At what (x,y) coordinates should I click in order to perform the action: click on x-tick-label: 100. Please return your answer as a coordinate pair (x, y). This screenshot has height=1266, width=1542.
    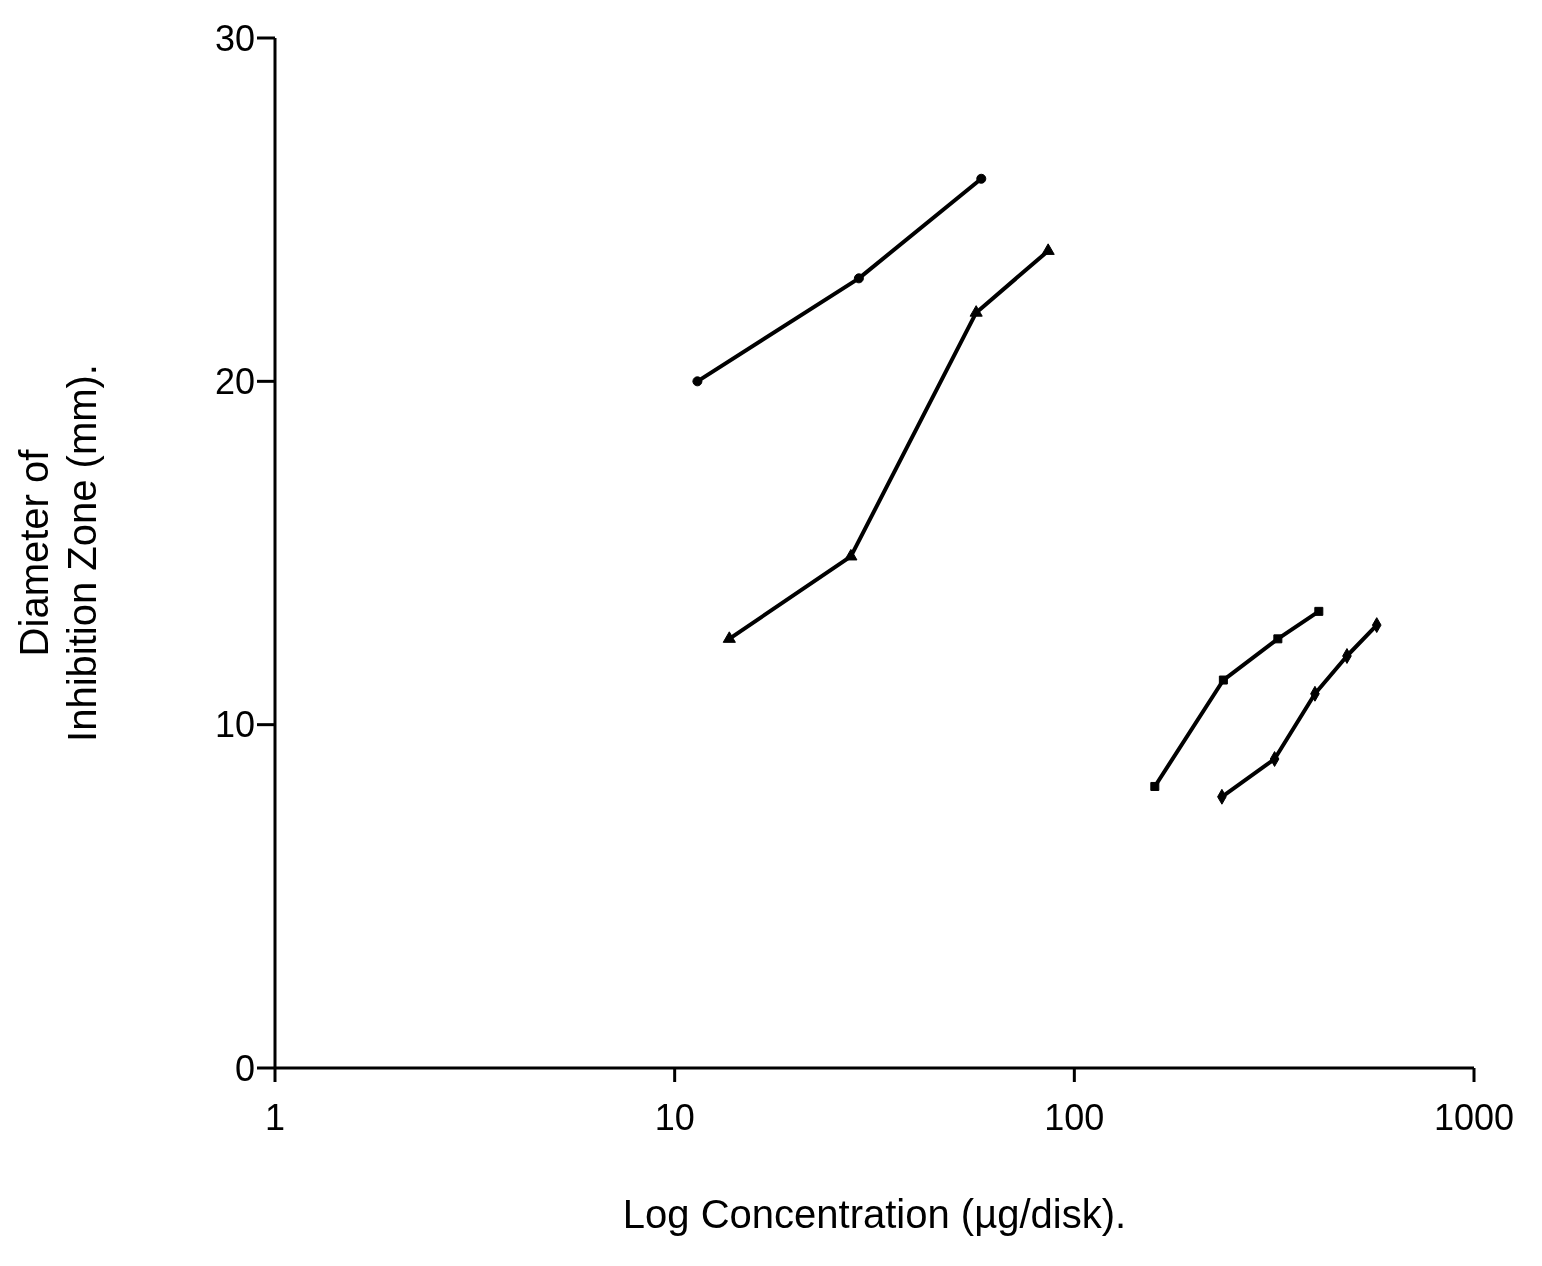
    Looking at the image, I should click on (1074, 1117).